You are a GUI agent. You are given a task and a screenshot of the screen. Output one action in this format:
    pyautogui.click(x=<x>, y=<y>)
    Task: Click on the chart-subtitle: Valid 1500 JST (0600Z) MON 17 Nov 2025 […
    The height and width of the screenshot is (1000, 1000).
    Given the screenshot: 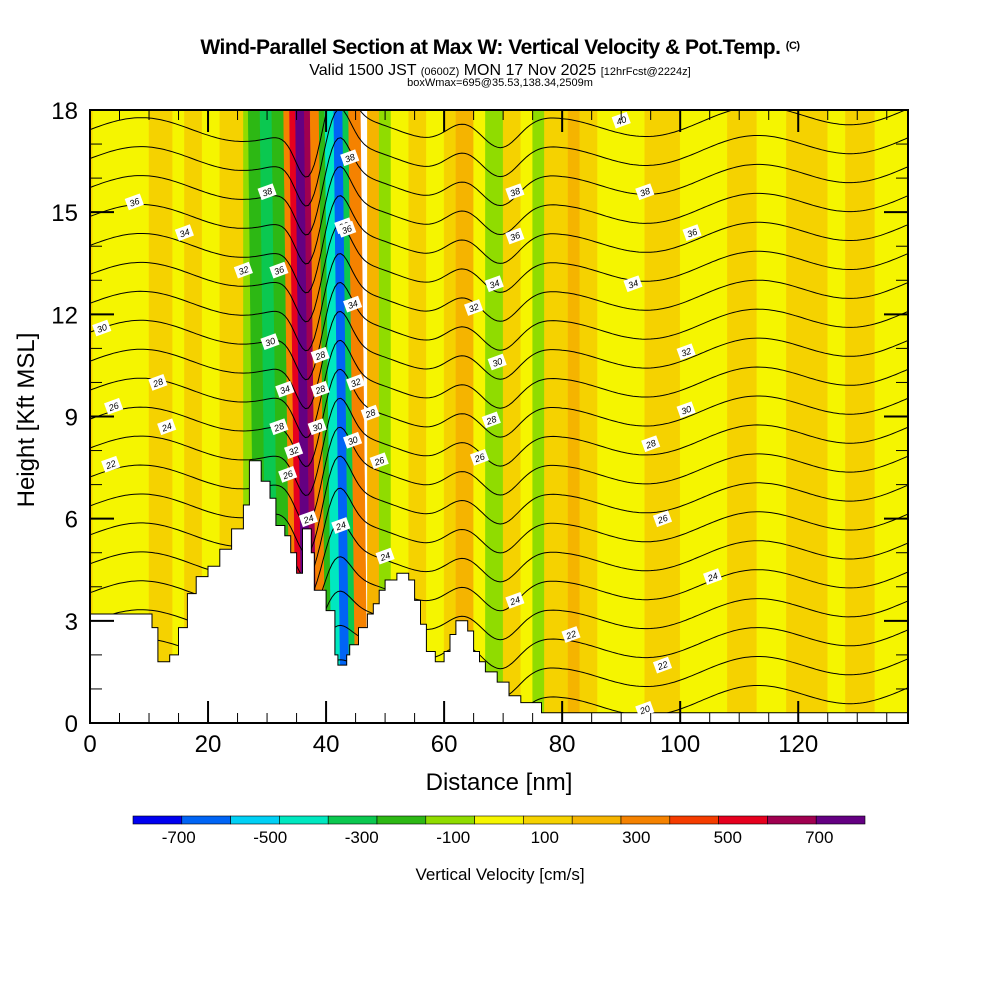 What is the action you would take?
    pyautogui.click(x=500, y=71)
    